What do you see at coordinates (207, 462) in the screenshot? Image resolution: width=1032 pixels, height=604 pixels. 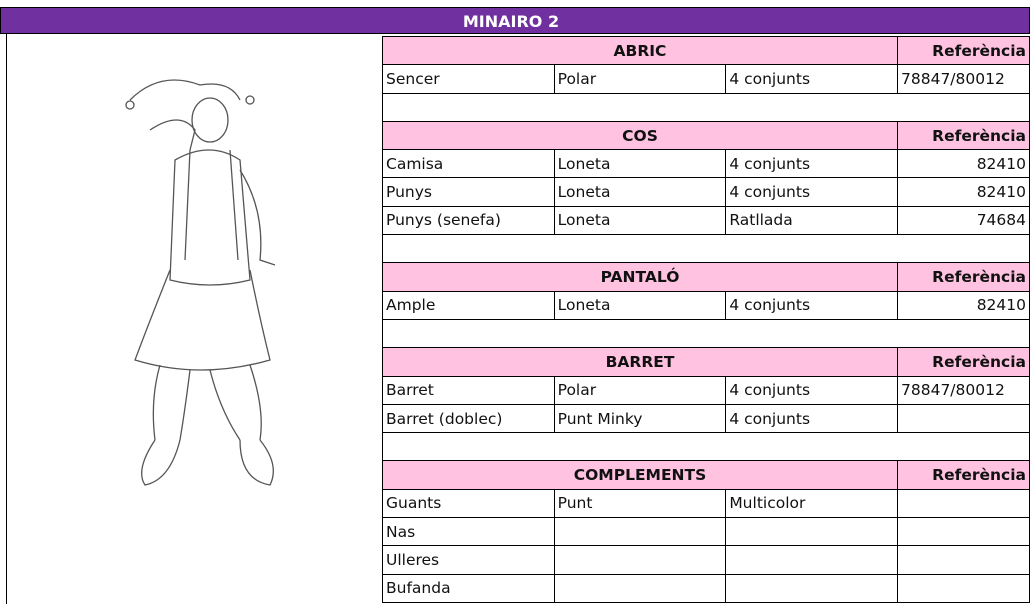 I see `feet` at bounding box center [207, 462].